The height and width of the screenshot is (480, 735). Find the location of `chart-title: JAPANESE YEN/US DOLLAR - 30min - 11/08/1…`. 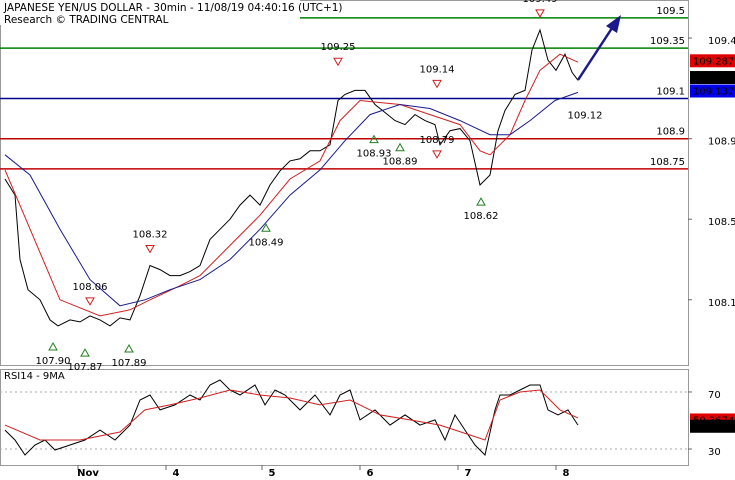

chart-title: JAPANESE YEN/US DOLLAR - 30min - 11/08/1… is located at coordinates (173, 8).